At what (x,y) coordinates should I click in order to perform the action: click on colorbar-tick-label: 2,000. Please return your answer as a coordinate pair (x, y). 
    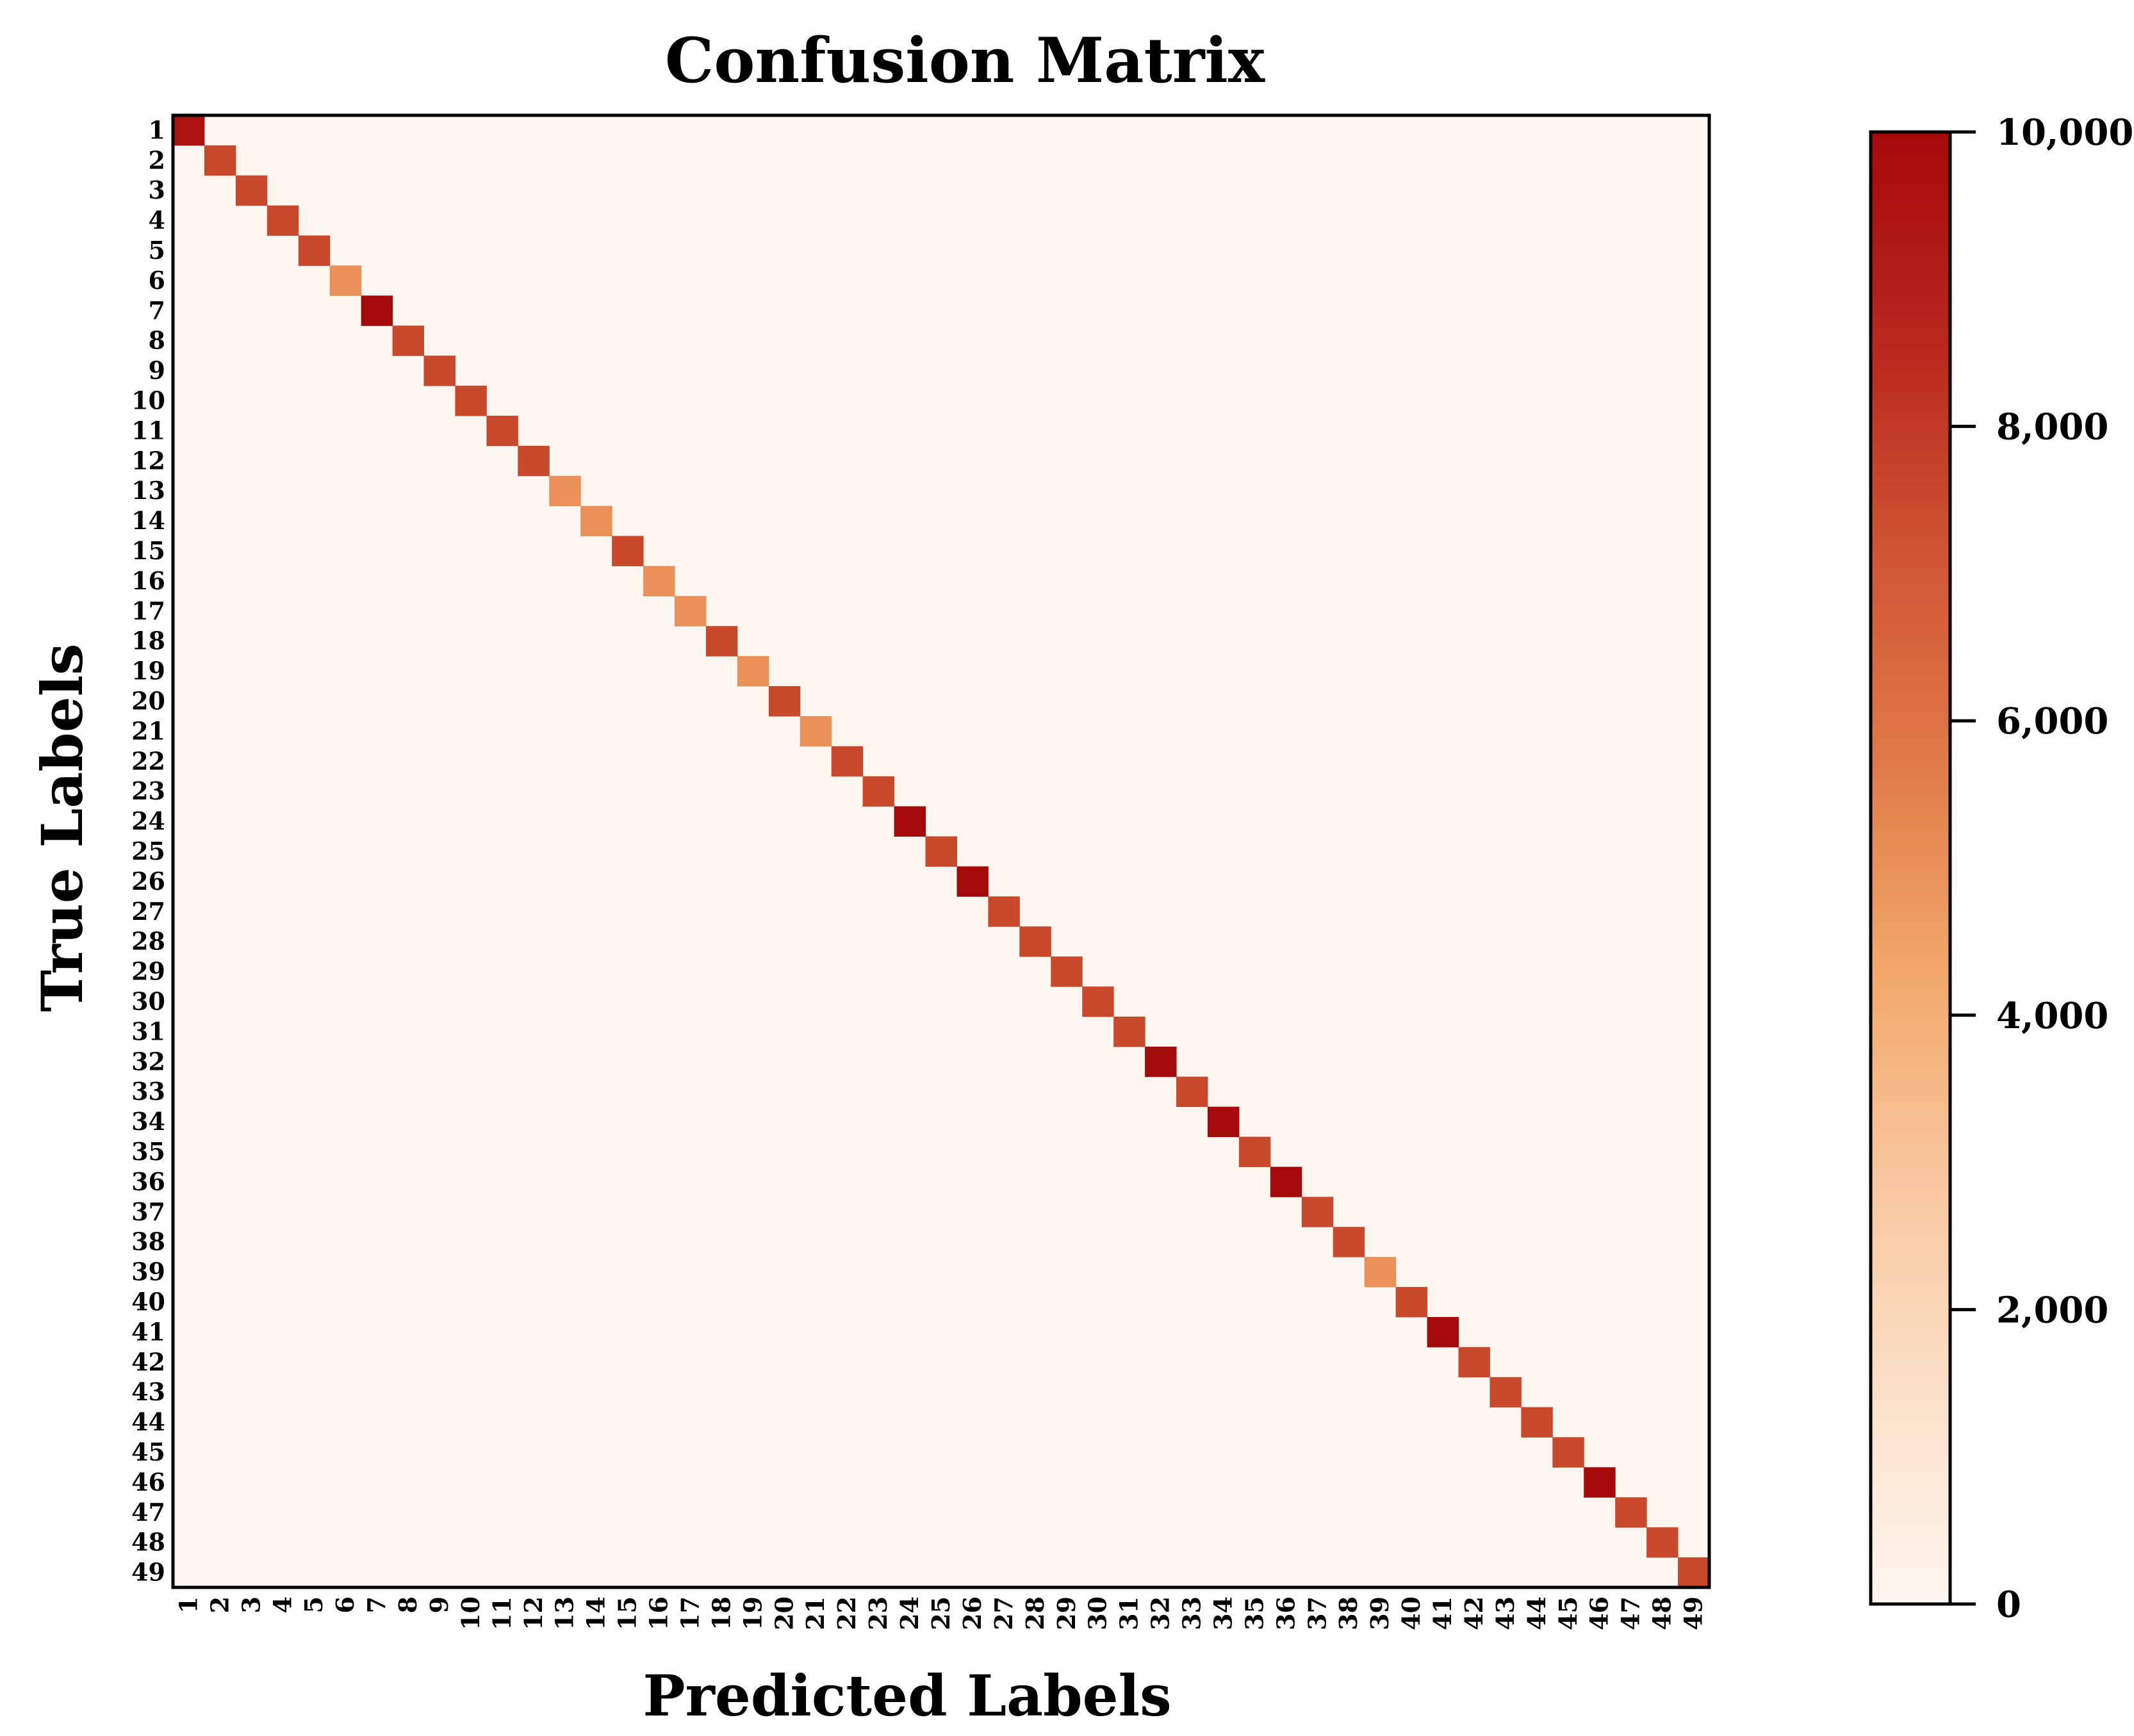
    Looking at the image, I should click on (2052, 1310).